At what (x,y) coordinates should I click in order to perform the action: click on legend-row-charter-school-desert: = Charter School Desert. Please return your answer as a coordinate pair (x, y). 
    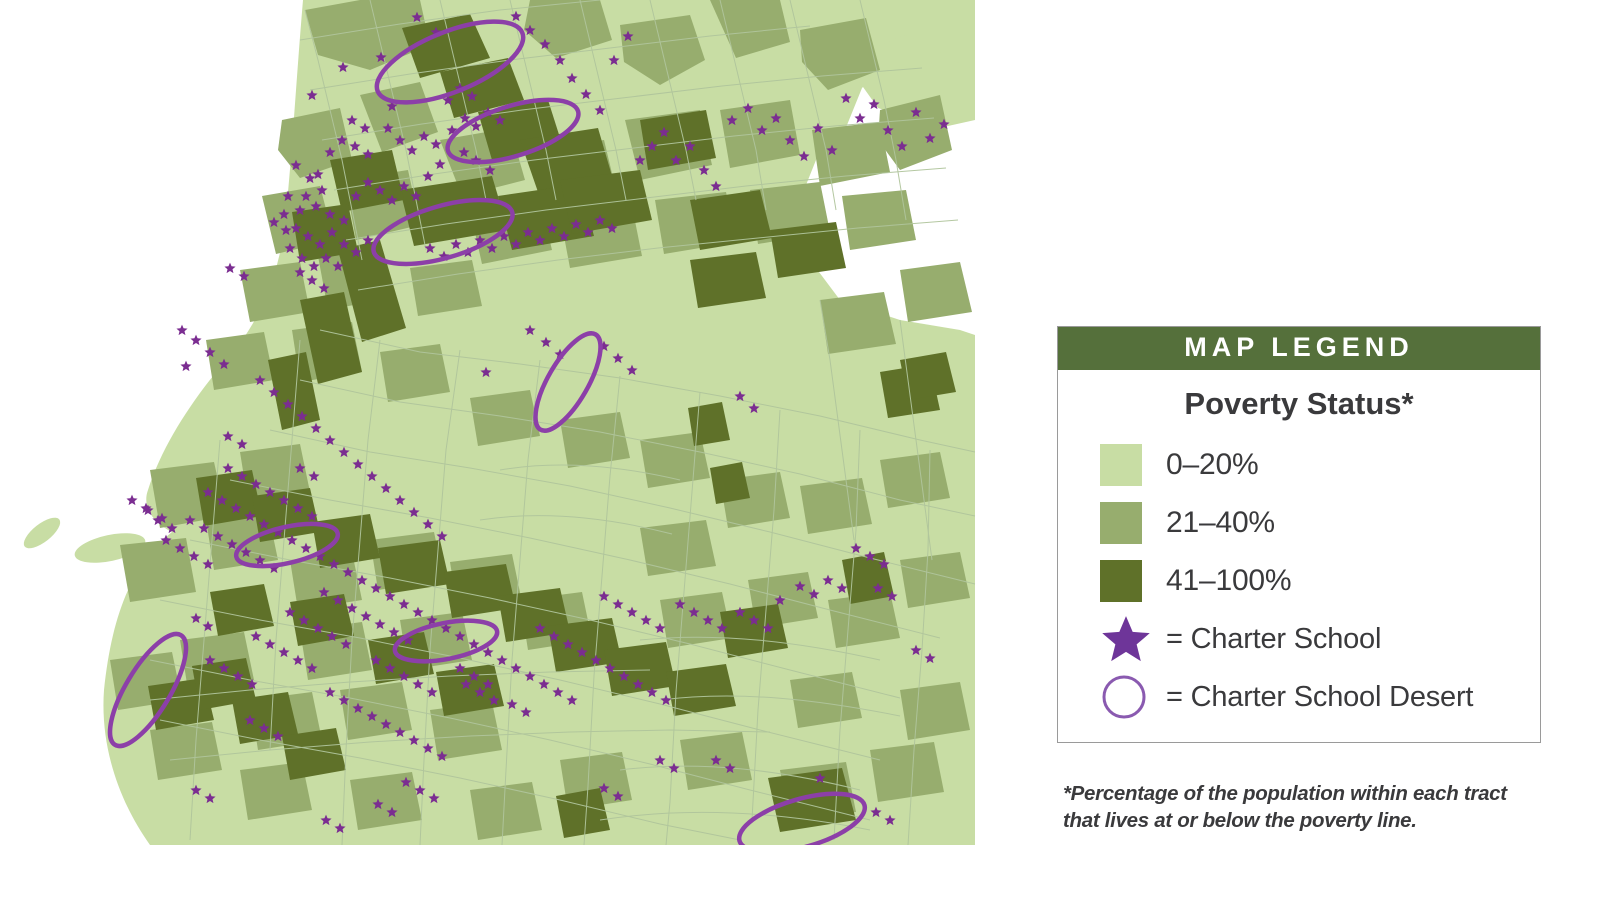
    Looking at the image, I should click on (1299, 697).